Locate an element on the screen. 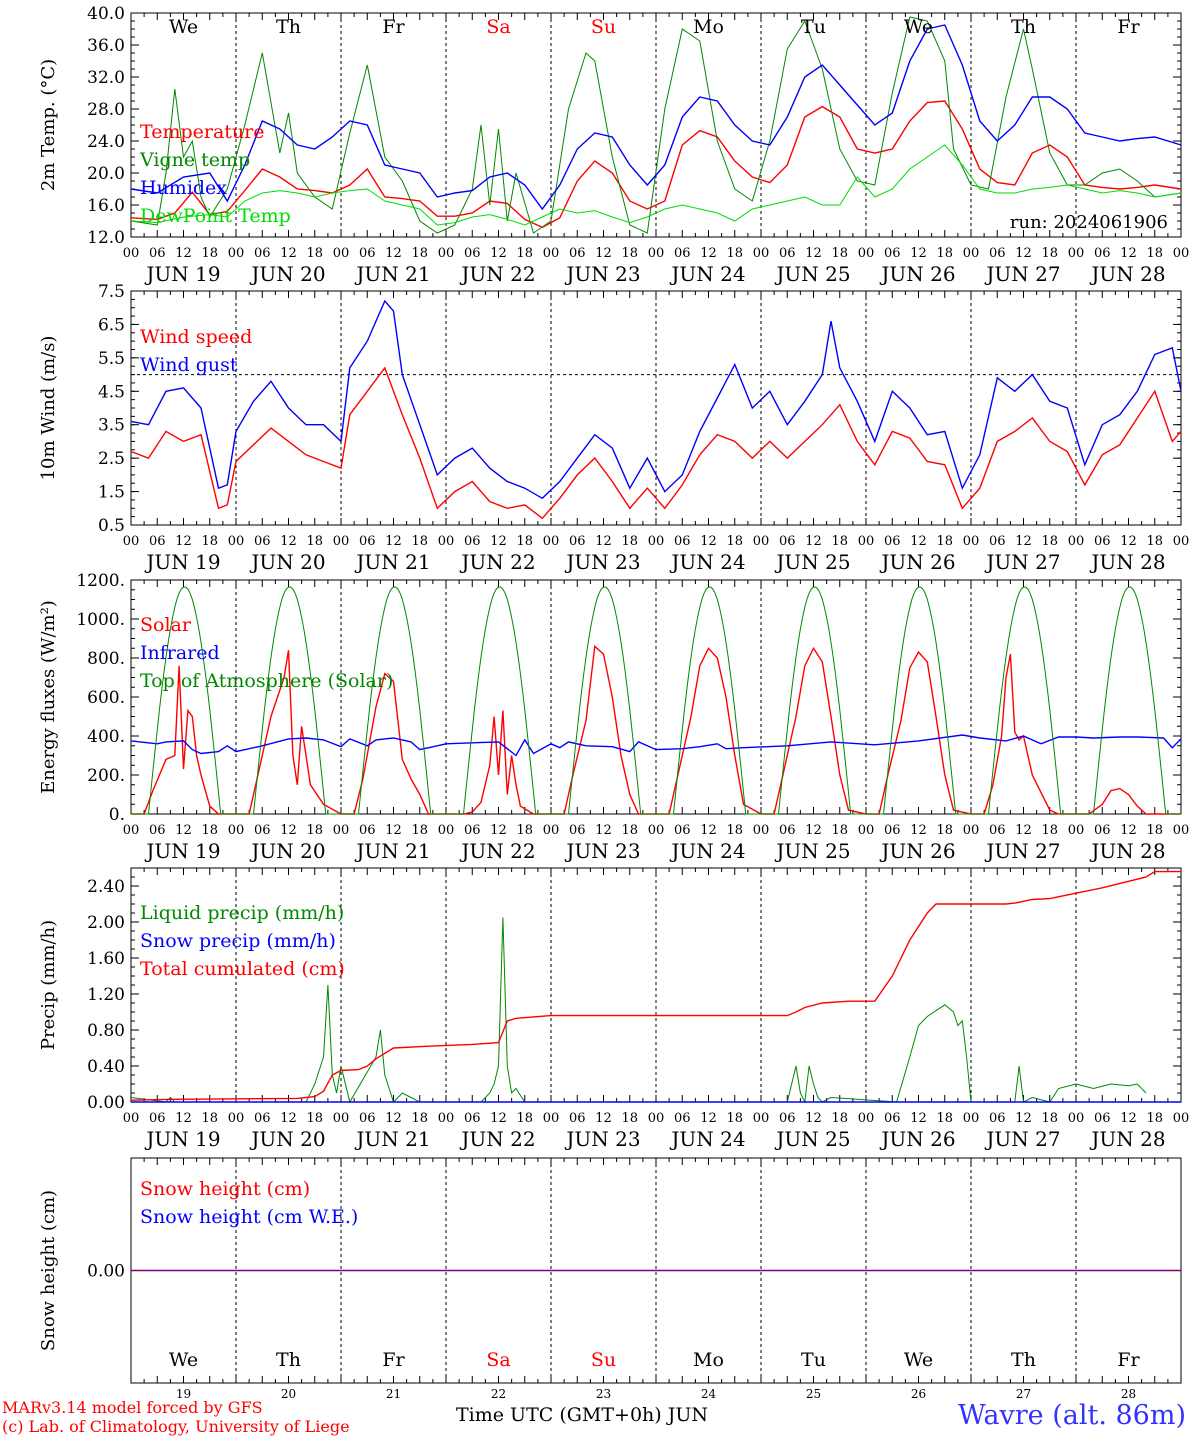 This screenshot has height=1440, width=1194. date-label: JUN 19 is located at coordinates (182, 1139).